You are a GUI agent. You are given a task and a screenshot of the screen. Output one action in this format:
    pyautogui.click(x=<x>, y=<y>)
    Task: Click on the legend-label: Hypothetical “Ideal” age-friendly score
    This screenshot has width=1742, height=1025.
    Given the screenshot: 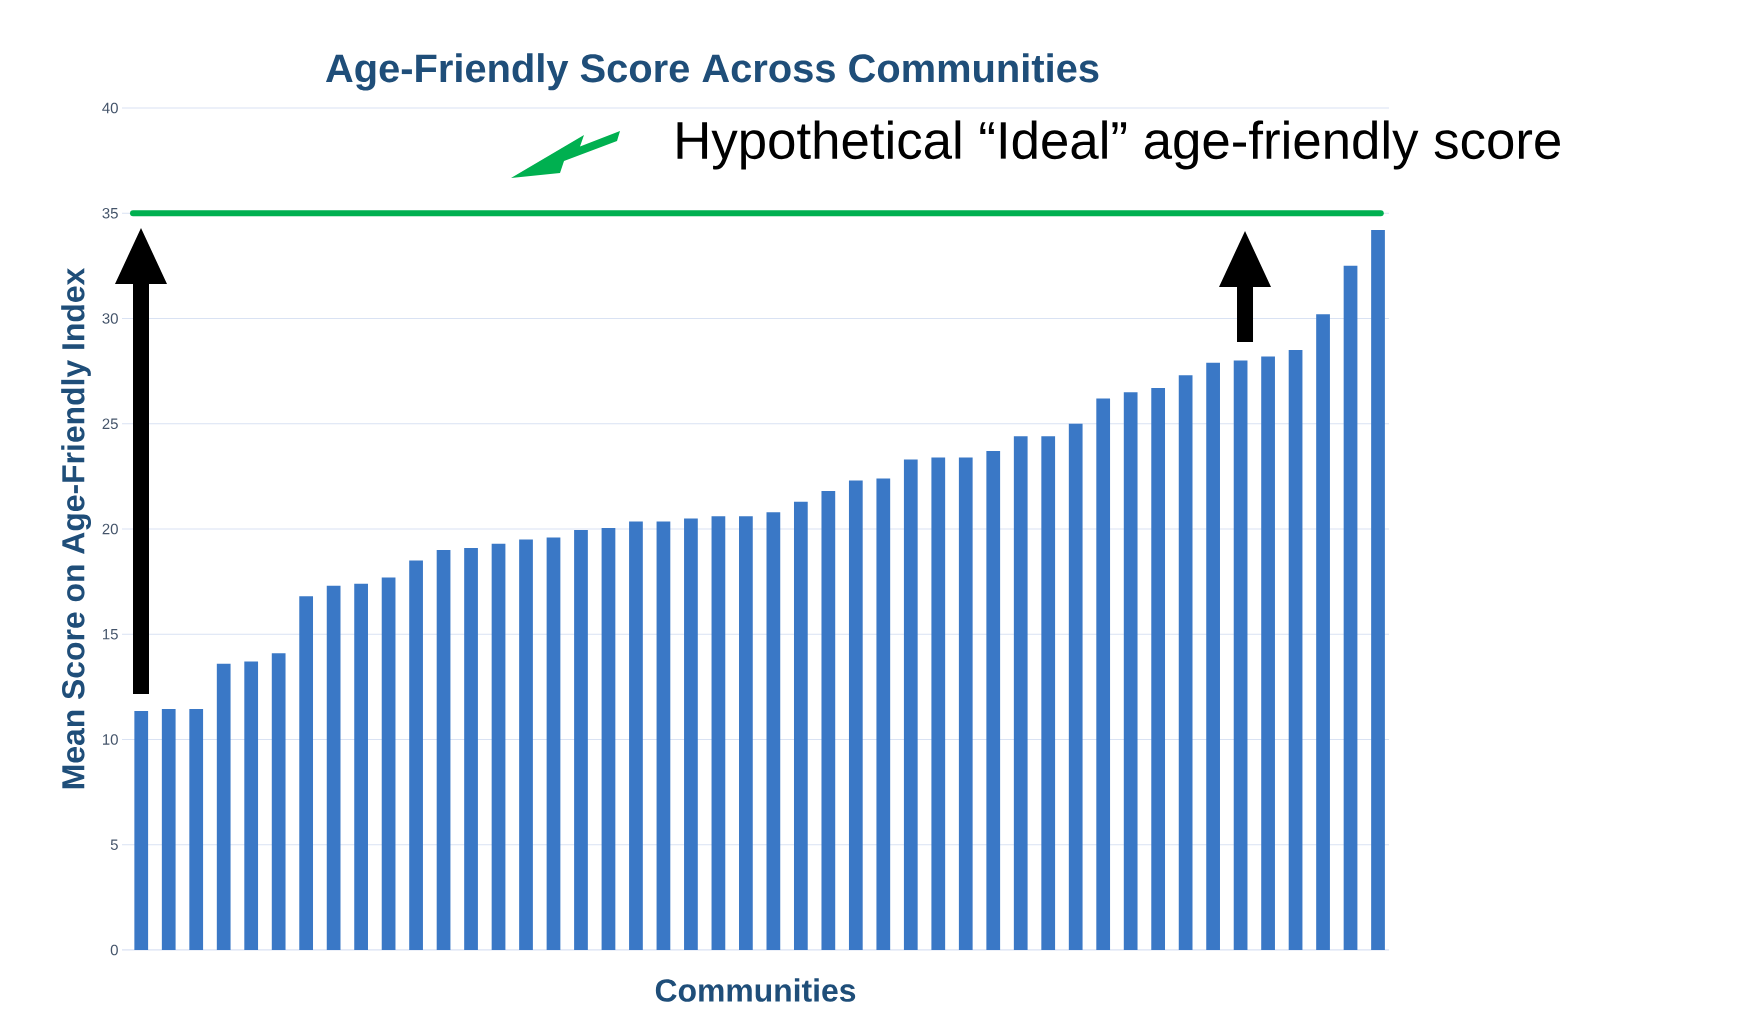 What is the action you would take?
    pyautogui.click(x=1118, y=145)
    